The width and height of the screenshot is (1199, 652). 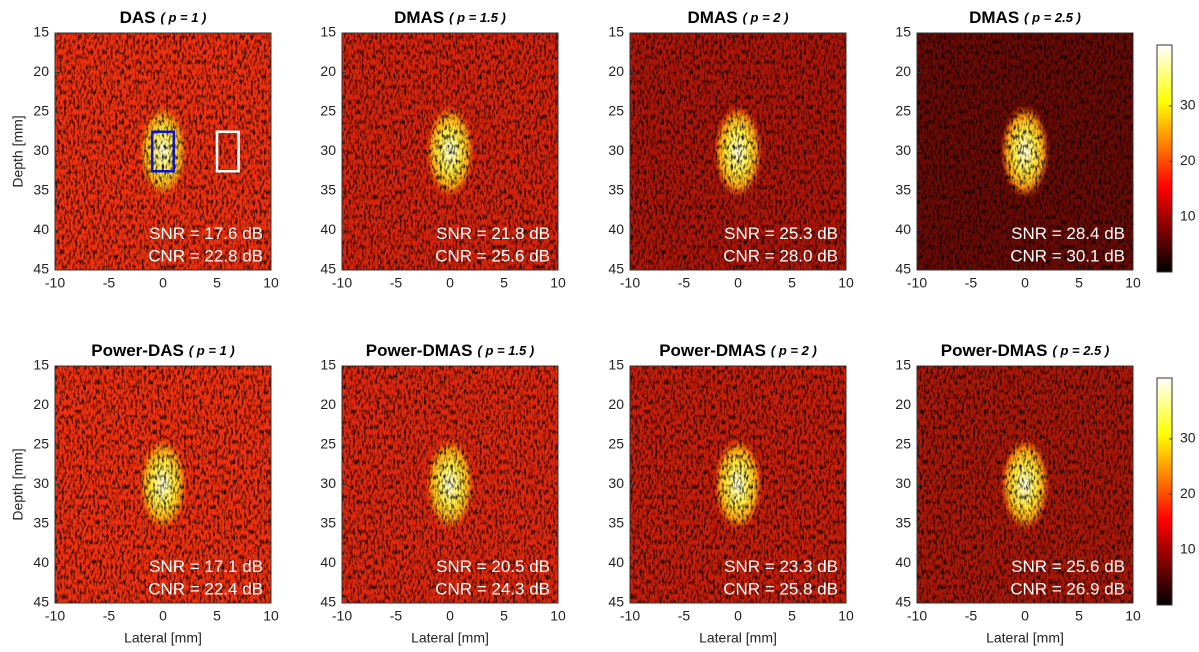 I want to click on y-axis-label: Depth [mm], so click(x=18, y=484).